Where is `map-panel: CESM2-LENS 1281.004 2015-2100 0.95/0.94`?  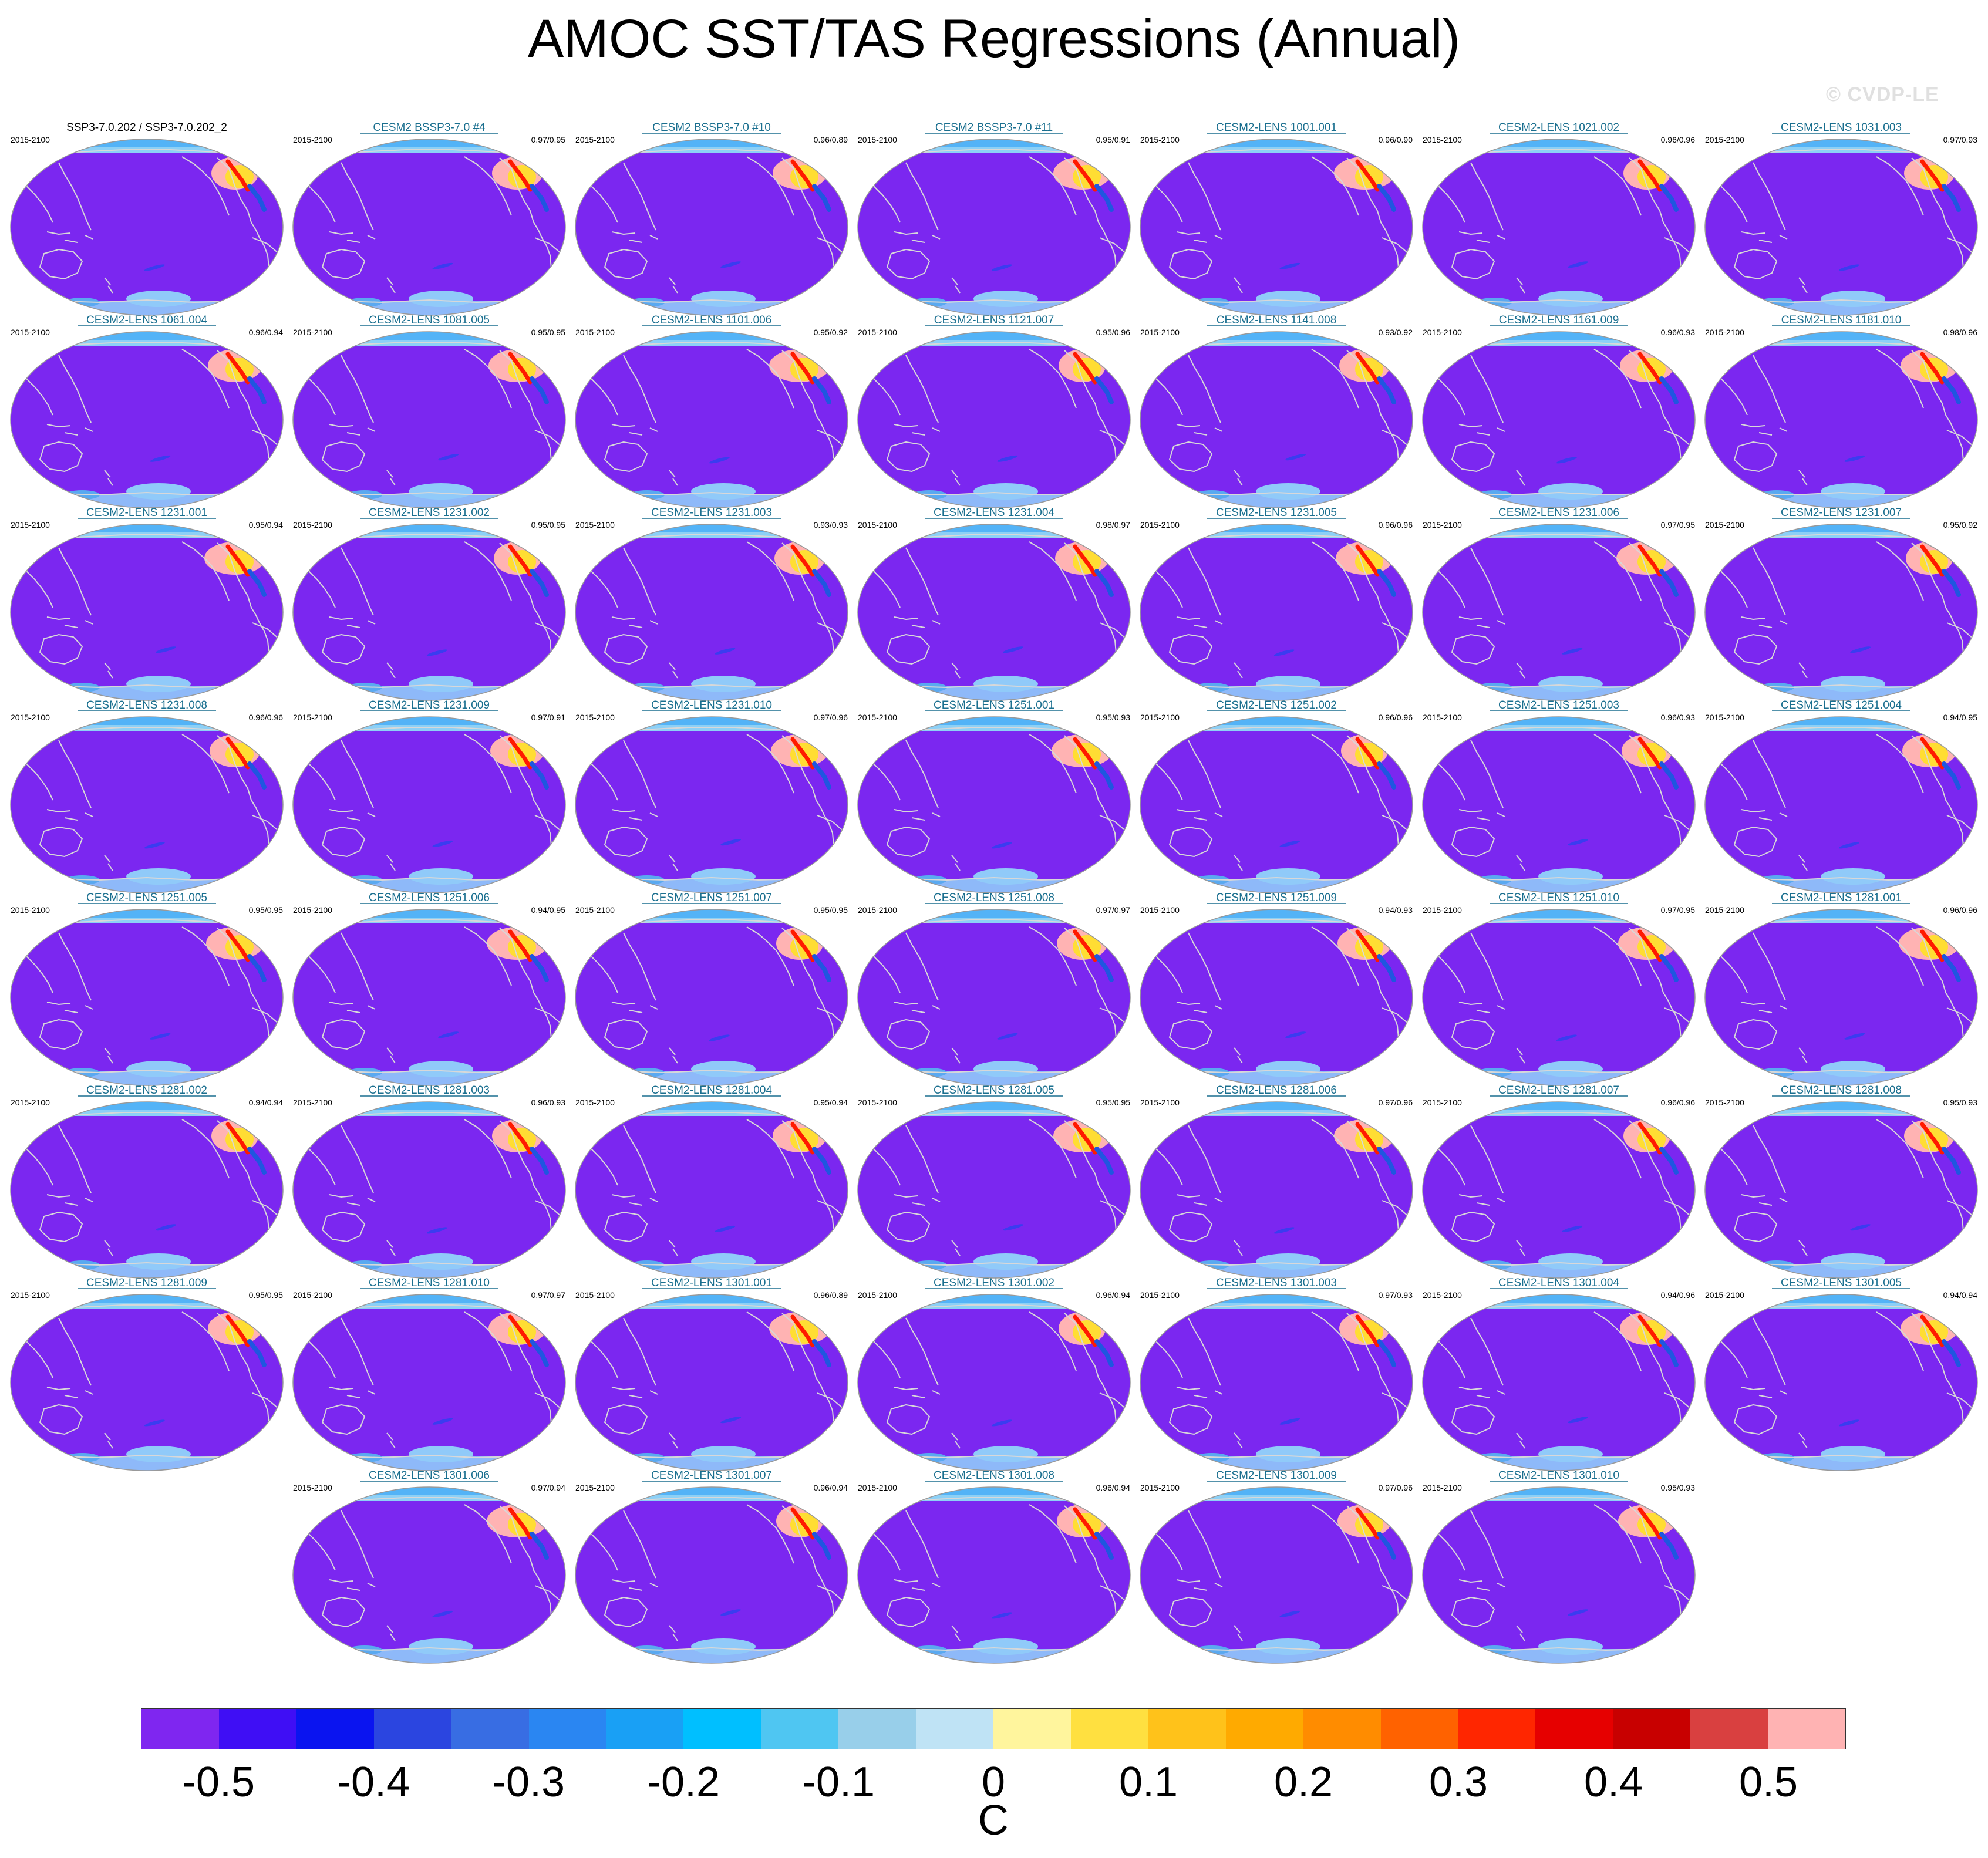
map-panel: CESM2-LENS 1281.004 2015-2100 0.95/0.94 is located at coordinates (712, 1182).